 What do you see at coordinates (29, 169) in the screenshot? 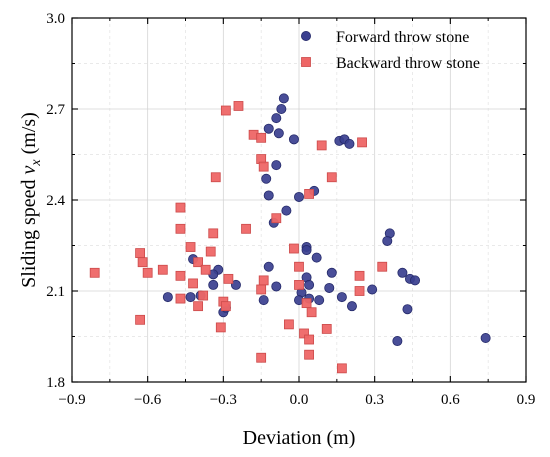
I see `y-axis-label-var: v` at bounding box center [29, 169].